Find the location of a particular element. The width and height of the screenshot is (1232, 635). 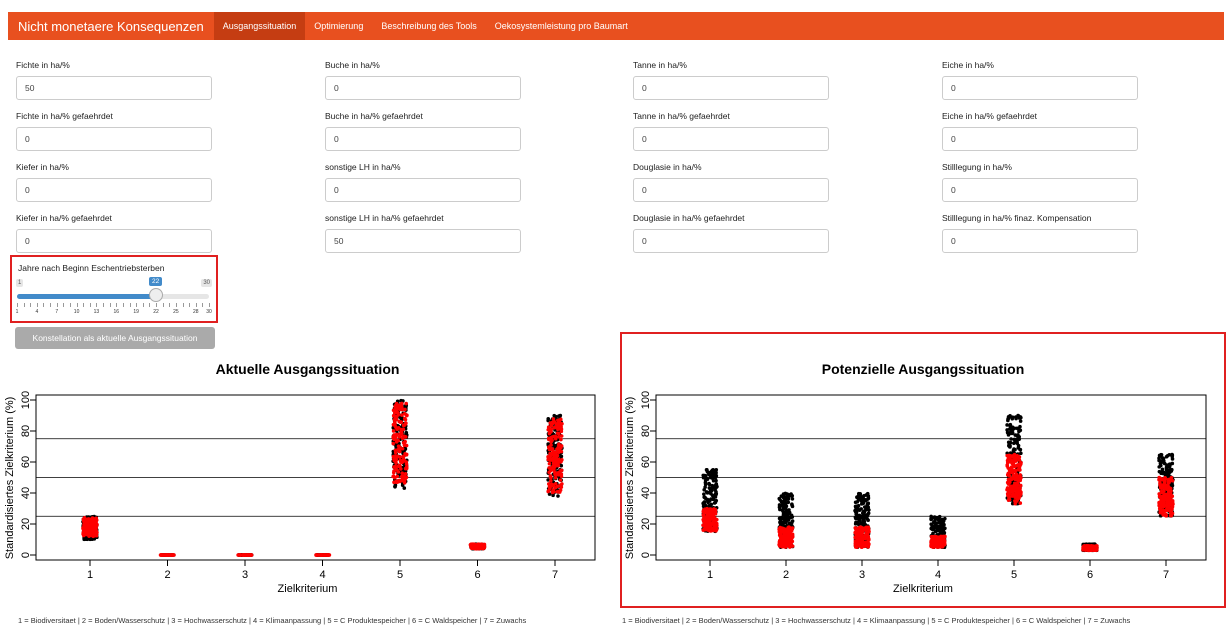

slider-tick-label: 25 is located at coordinates (176, 312).